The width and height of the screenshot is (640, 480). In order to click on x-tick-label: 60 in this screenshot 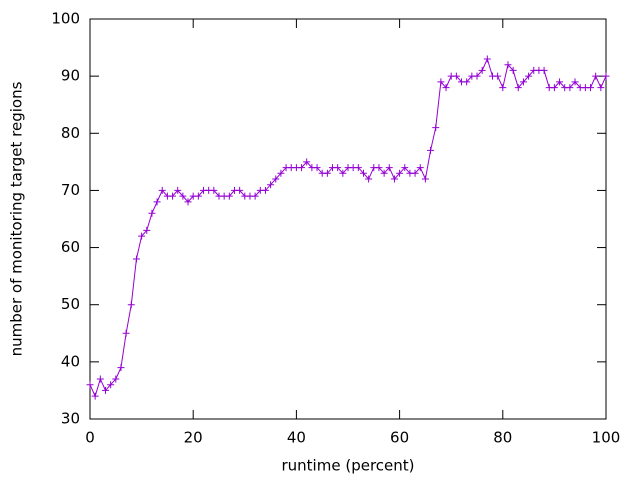, I will do `click(399, 438)`.